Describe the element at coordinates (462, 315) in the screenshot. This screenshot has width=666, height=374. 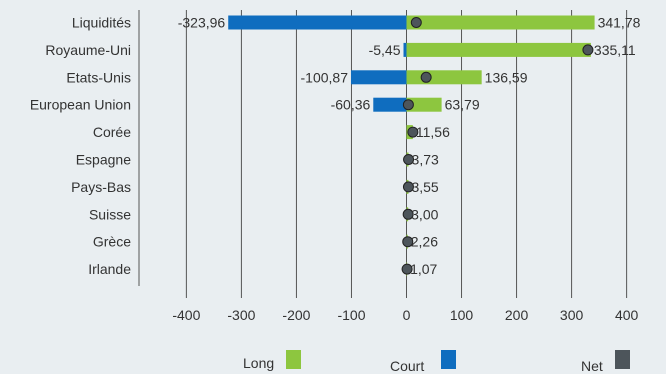
I see `x-tick-label: 100` at that location.